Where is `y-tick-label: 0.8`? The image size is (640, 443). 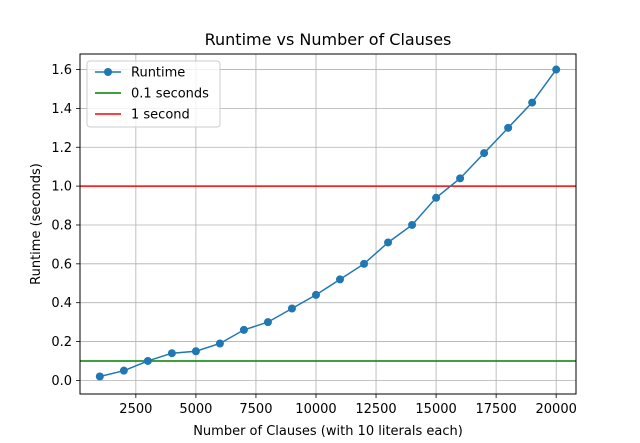
y-tick-label: 0.8 is located at coordinates (61, 225).